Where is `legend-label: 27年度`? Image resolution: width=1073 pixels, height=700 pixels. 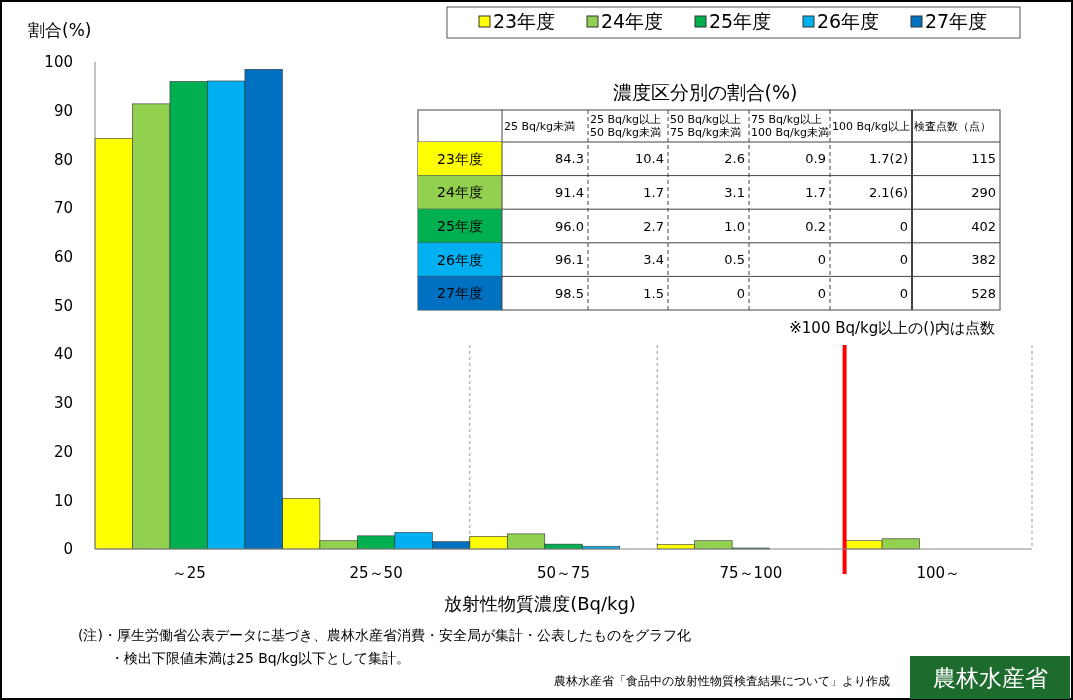 legend-label: 27年度 is located at coordinates (956, 21).